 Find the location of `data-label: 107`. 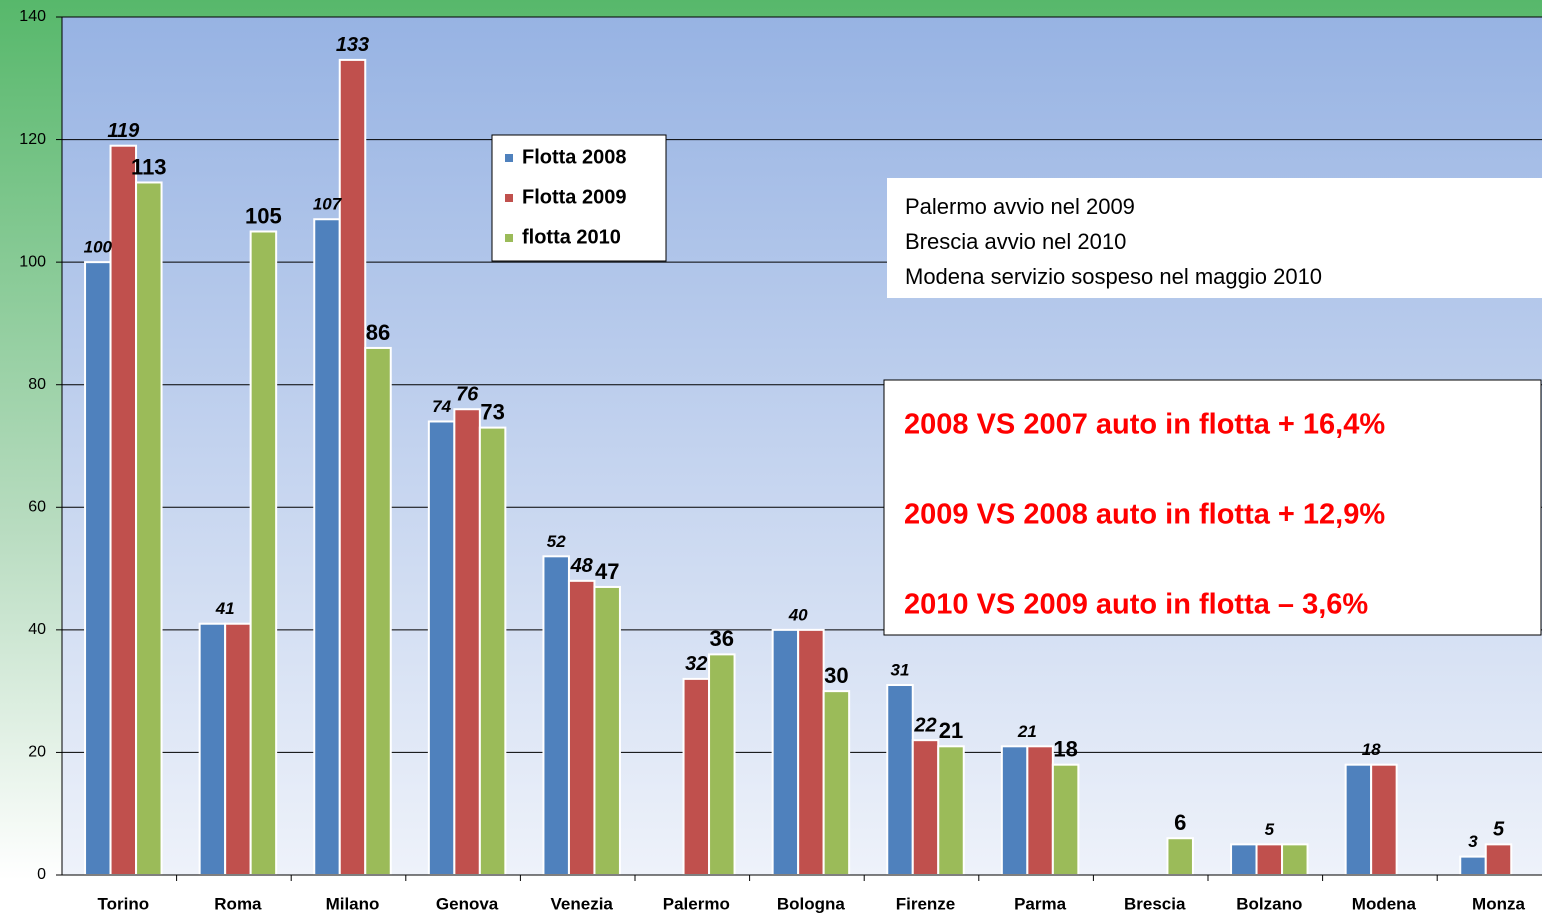

data-label: 107 is located at coordinates (328, 204).